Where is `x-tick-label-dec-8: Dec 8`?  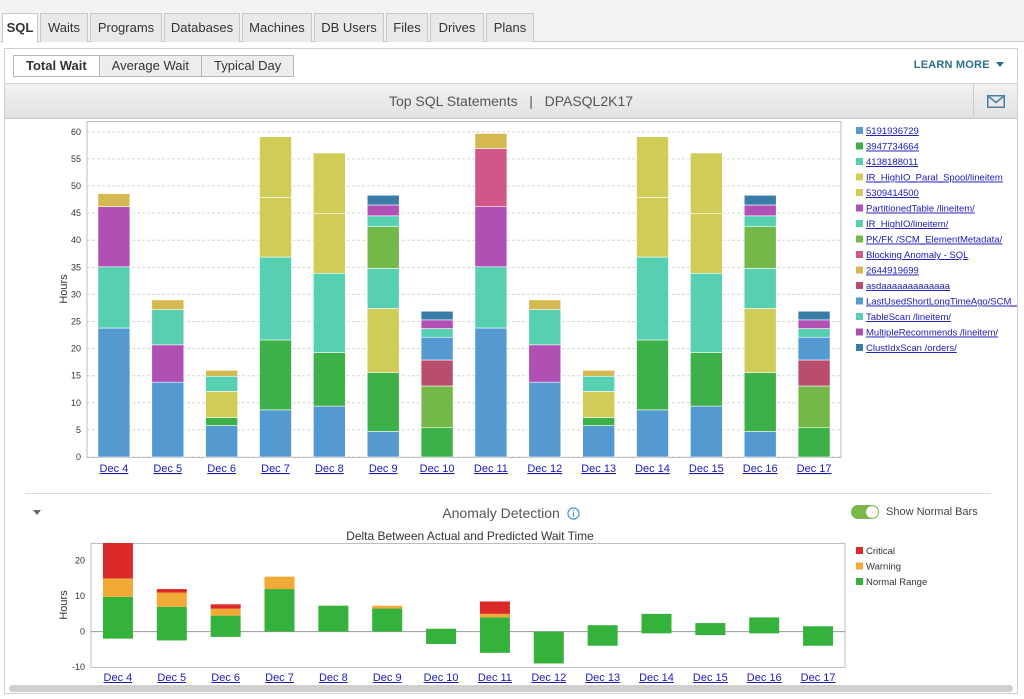
x-tick-label-dec-8: Dec 8 is located at coordinates (329, 469).